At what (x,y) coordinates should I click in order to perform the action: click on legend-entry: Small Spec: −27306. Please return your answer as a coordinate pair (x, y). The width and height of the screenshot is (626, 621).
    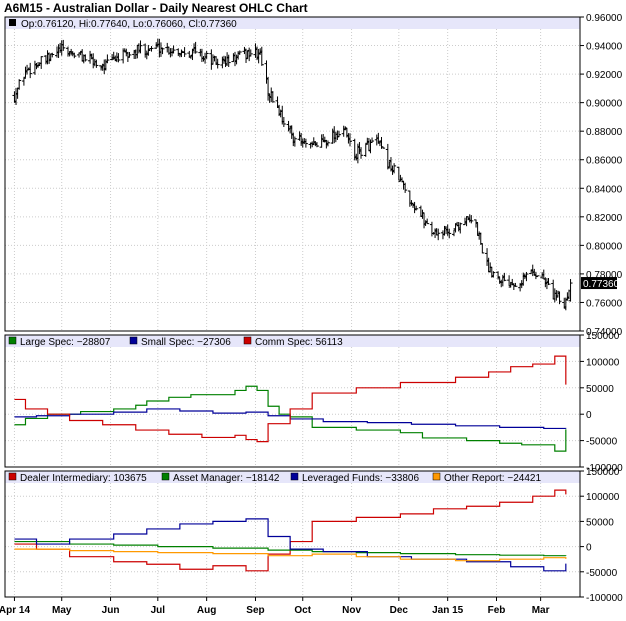
    Looking at the image, I should click on (186, 342).